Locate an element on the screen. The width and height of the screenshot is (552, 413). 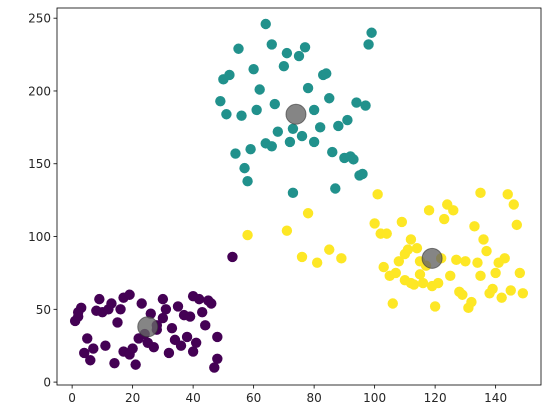
y-tick-label: 150 is located at coordinates (39, 164).